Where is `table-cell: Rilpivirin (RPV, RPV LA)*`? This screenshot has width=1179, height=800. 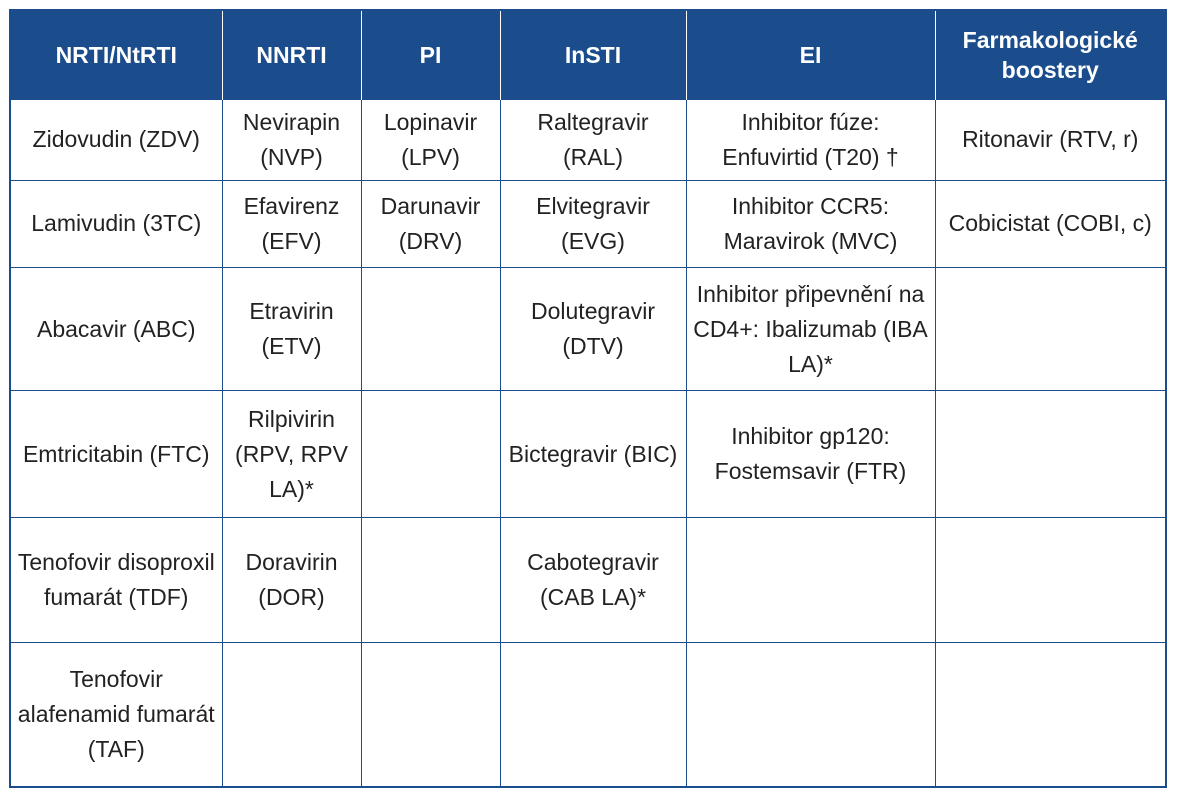 table-cell: Rilpivirin (RPV, RPV LA)* is located at coordinates (291, 454).